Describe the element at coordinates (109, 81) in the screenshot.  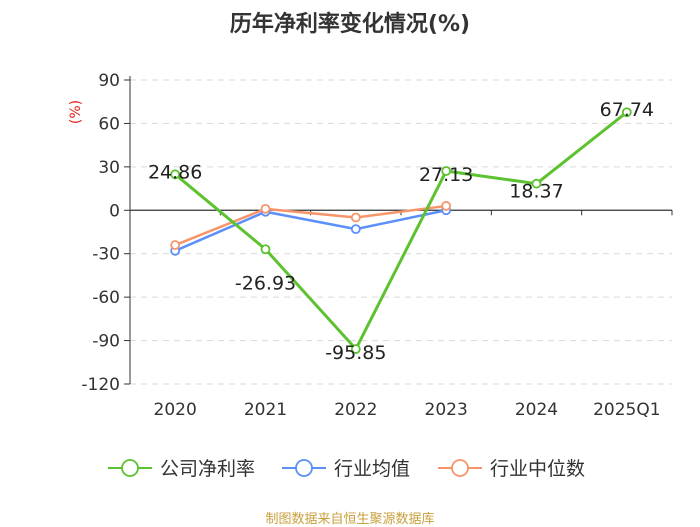
I see `y-tick-label: 90` at that location.